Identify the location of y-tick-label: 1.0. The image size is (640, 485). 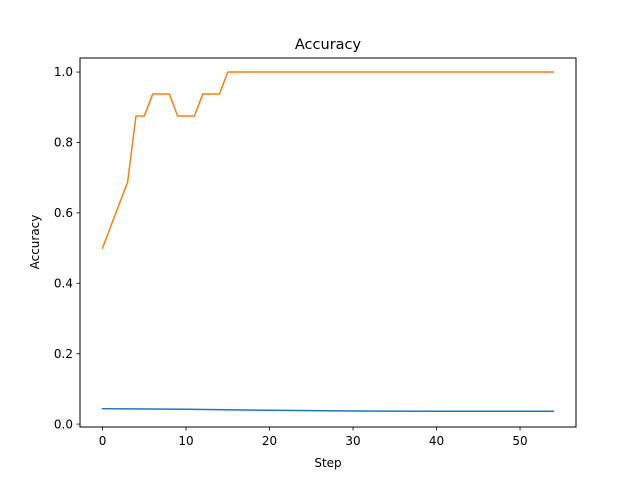
(63, 72).